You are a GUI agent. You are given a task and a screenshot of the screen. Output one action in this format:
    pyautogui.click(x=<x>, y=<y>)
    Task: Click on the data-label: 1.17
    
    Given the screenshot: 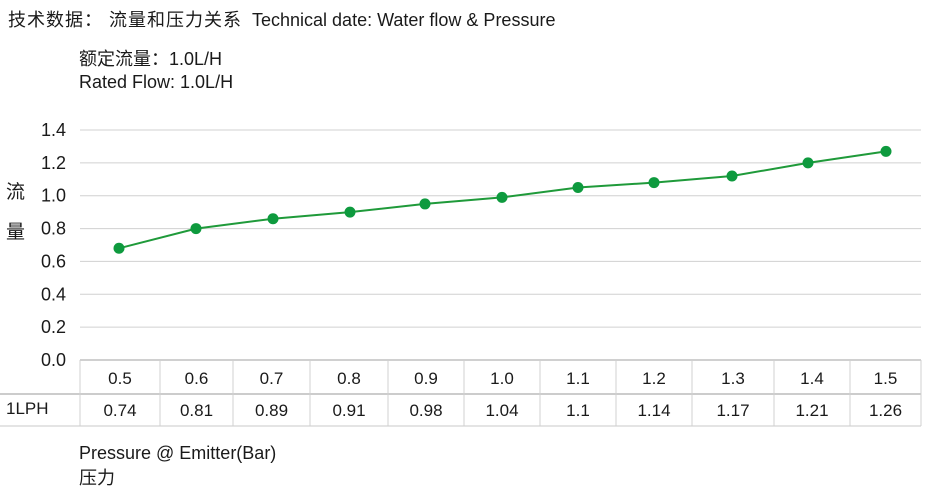 What is the action you would take?
    pyautogui.click(x=732, y=410)
    